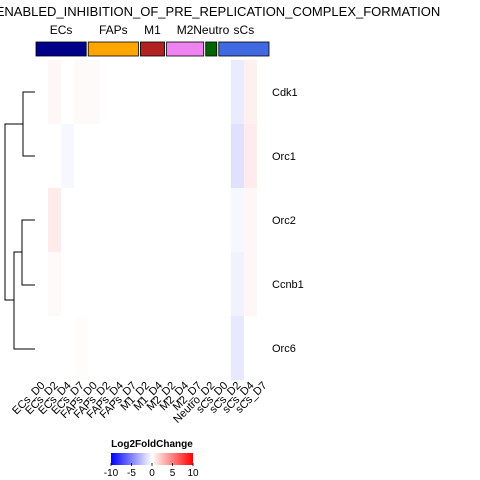 The image size is (480, 480). I want to click on legend-tick-label: 5, so click(173, 473).